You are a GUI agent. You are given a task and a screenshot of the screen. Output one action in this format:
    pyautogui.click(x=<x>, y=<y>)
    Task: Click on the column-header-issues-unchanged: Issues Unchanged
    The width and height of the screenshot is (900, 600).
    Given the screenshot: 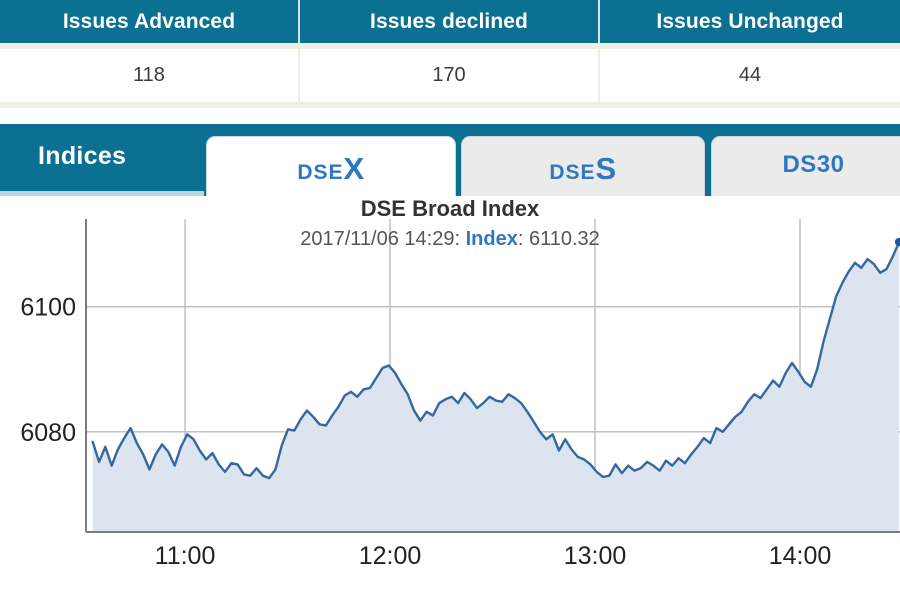 What is the action you would take?
    pyautogui.click(x=750, y=21)
    